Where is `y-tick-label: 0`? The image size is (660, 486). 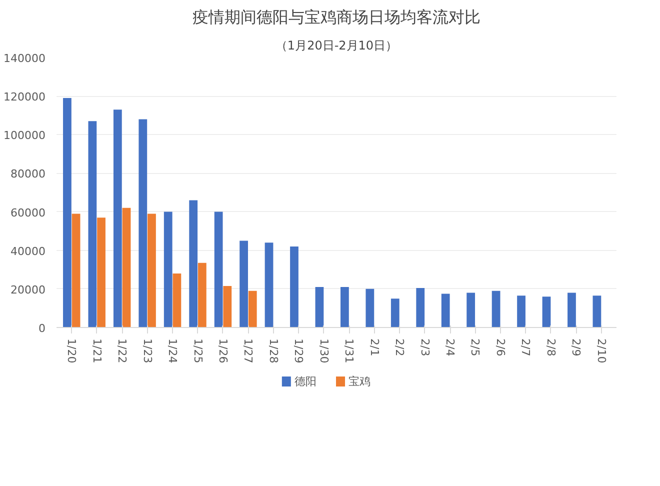 y-tick-label: 0 is located at coordinates (42, 328).